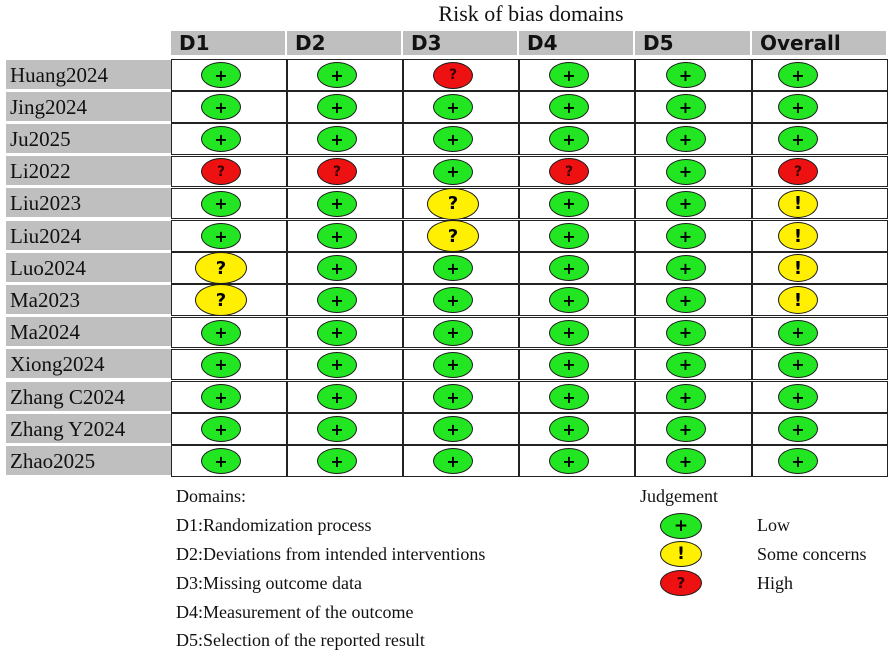  I want to click on study-label: Ma2024, so click(88, 332).